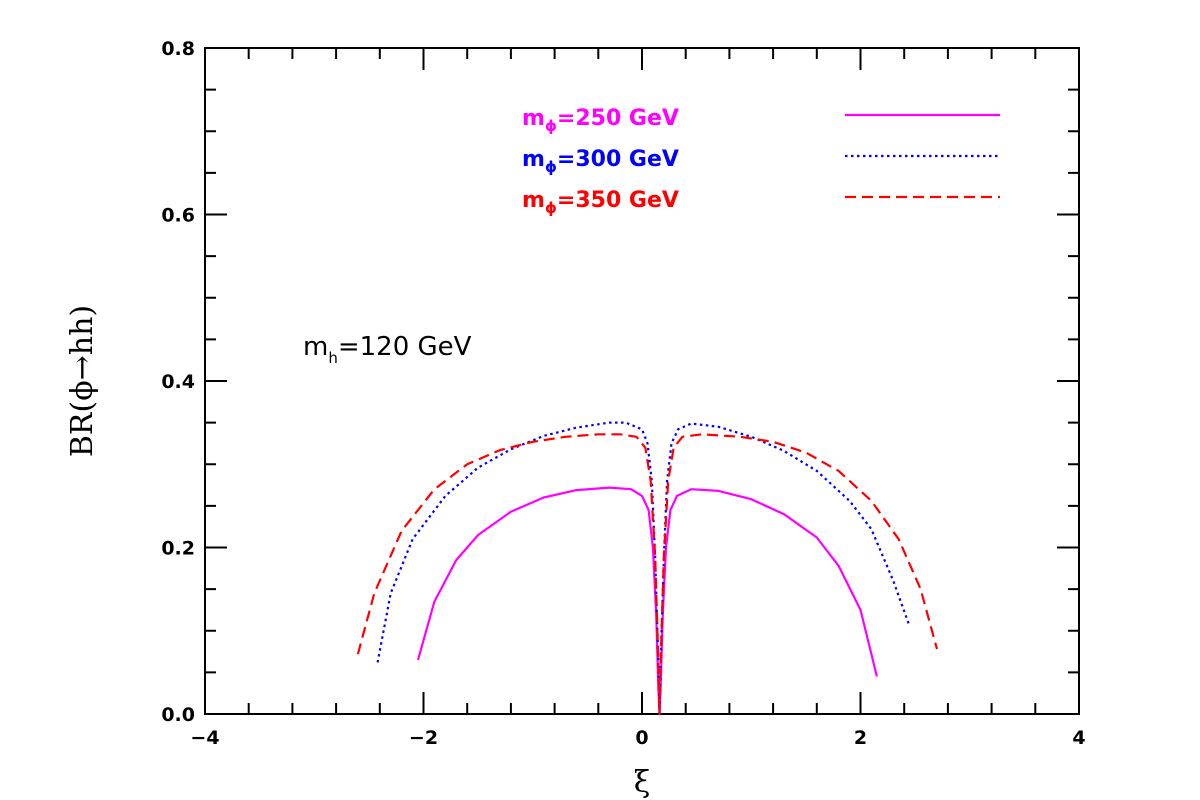  Describe the element at coordinates (600, 161) in the screenshot. I see `legend-label-2: mϕ=300 GeV` at that location.